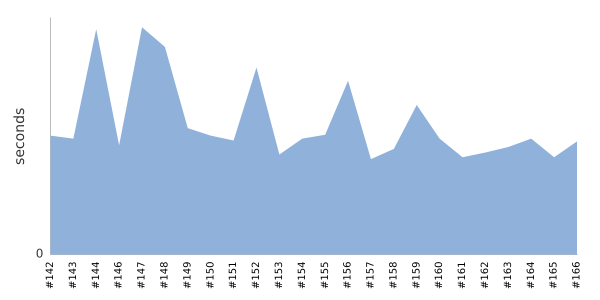 The height and width of the screenshot is (300, 600). Describe the element at coordinates (142, 276) in the screenshot. I see `x-tick-label: #147` at that location.